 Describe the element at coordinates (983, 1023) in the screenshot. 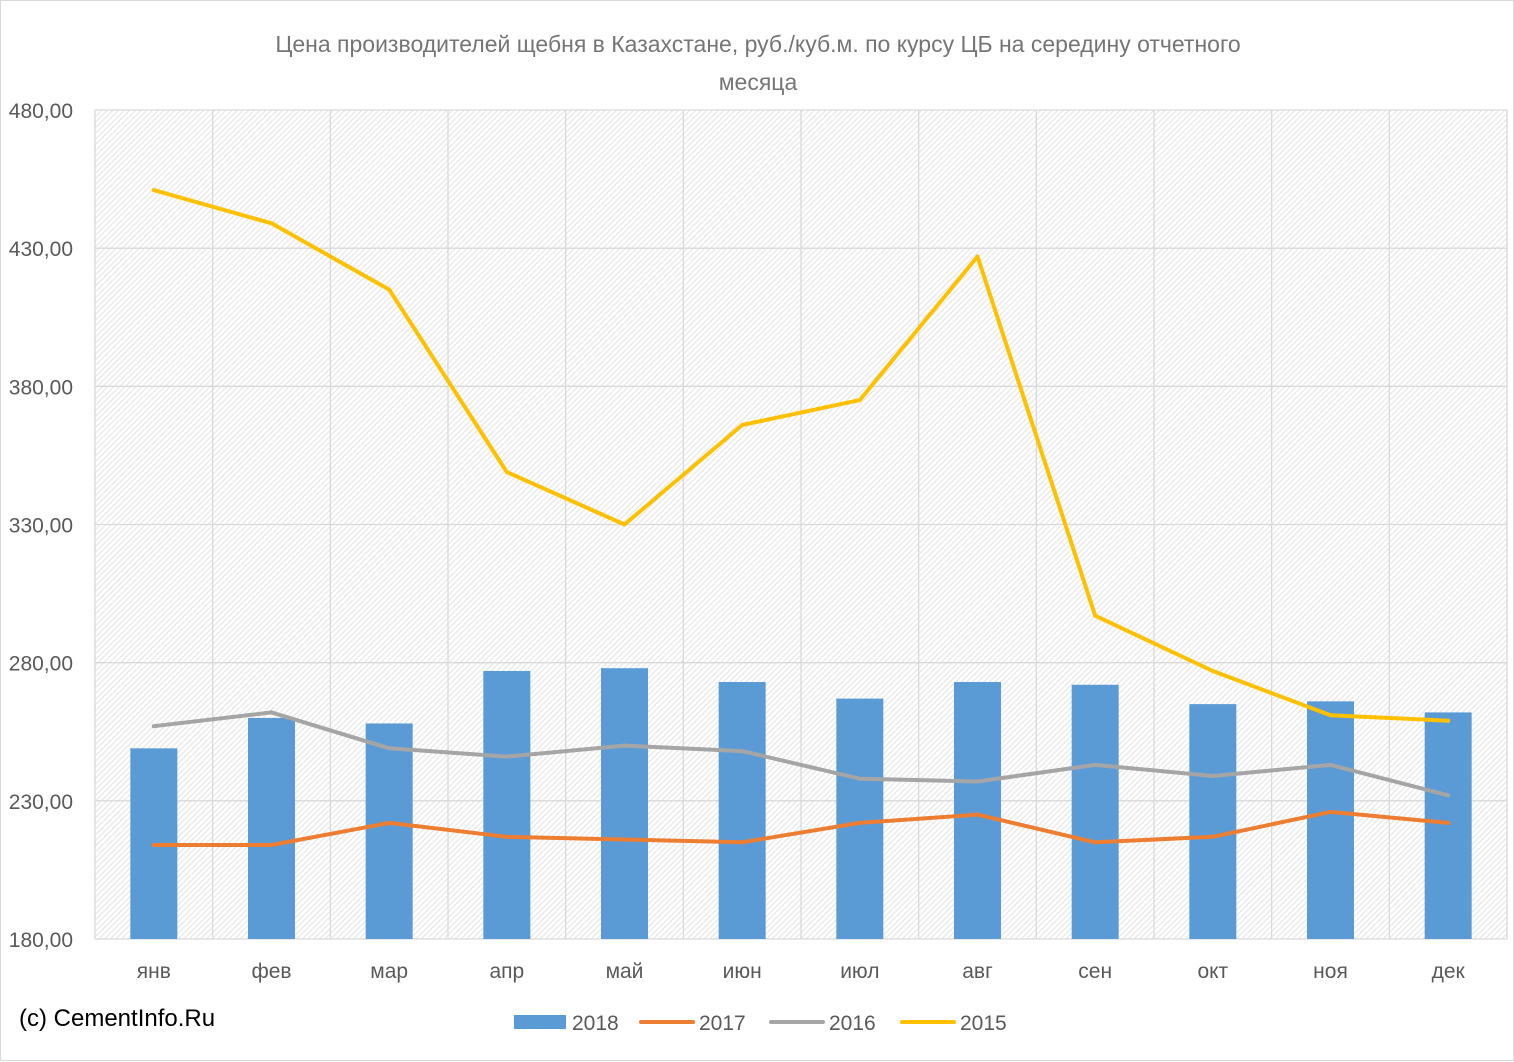

I see `legend-label-2015: 2015` at that location.